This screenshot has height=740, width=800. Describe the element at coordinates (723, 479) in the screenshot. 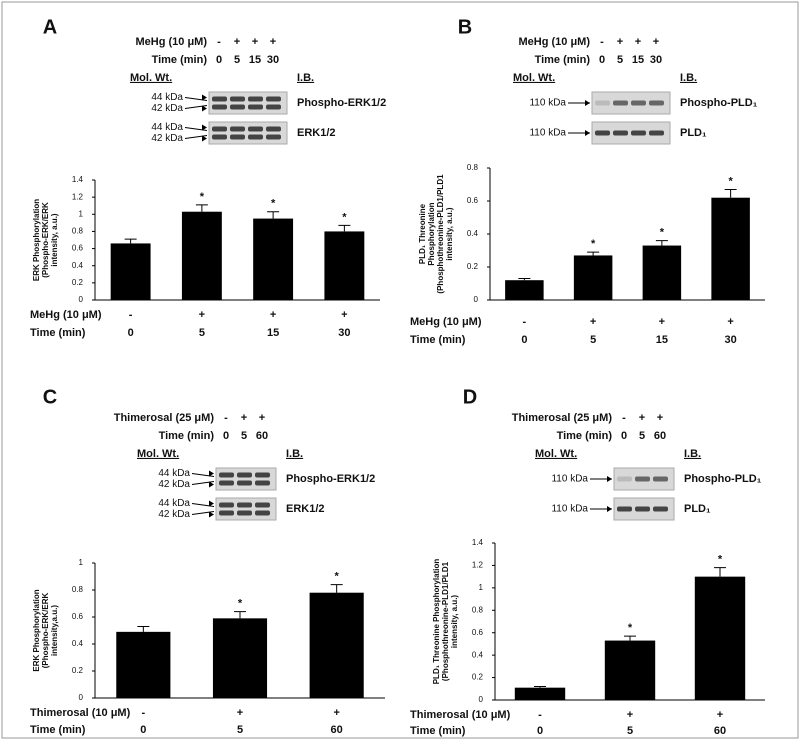

I see `antibody: Phospho-PLD₁` at that location.